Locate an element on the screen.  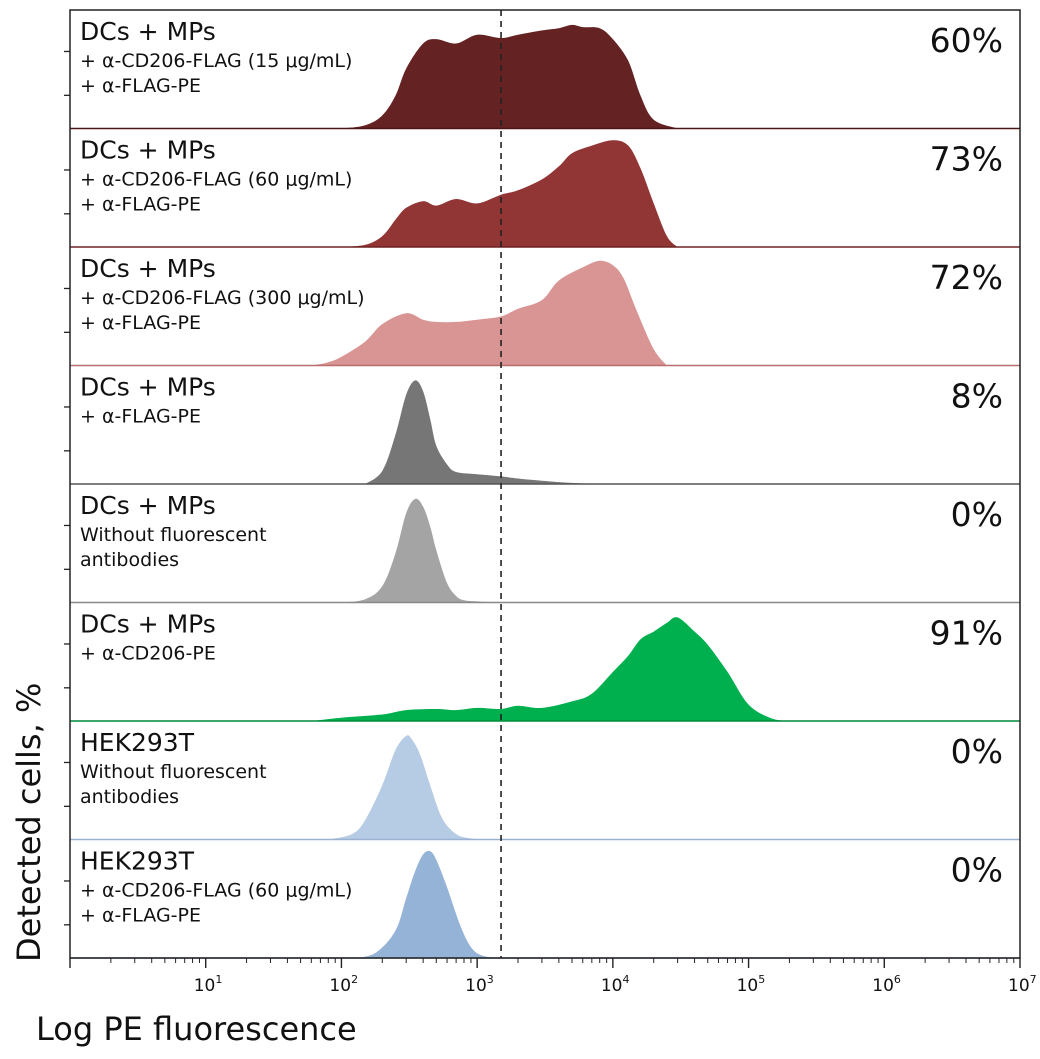
x-tick-label: 10⁶ is located at coordinates (886, 984).